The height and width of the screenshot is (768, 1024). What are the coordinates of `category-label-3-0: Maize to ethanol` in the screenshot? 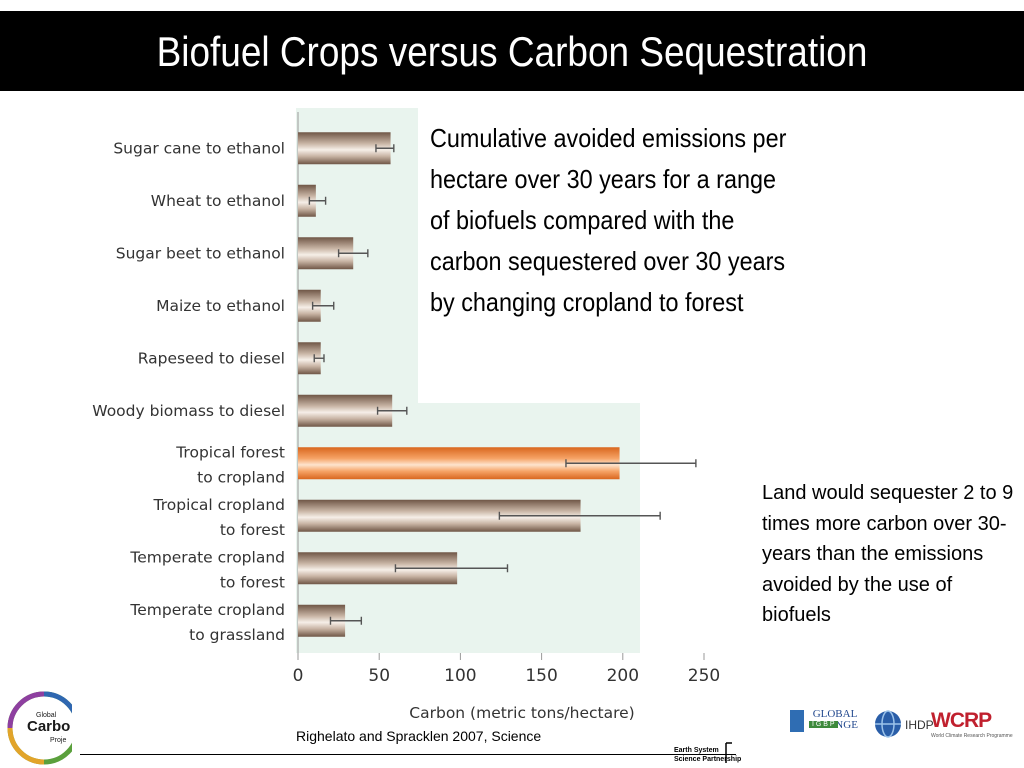 It's located at (220, 306).